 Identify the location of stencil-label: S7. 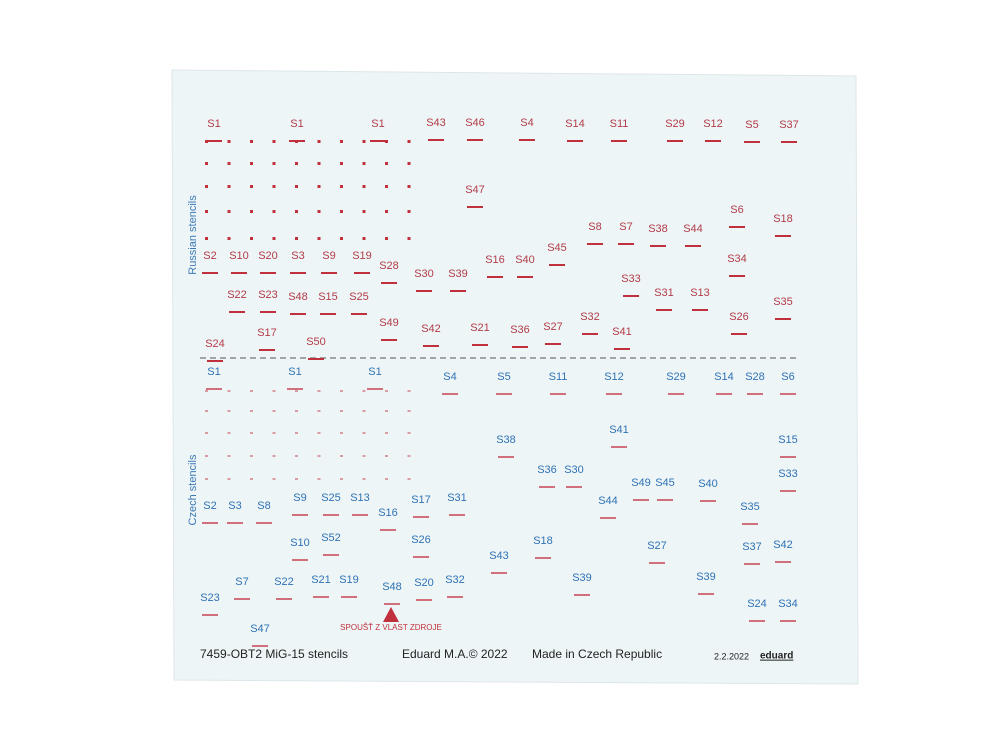
(241, 582).